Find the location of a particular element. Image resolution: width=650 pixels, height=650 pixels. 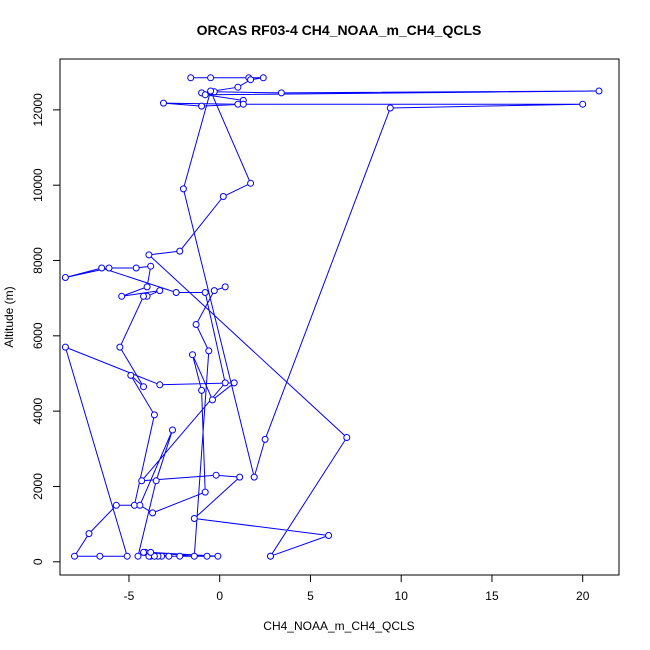

x-tick-label: 10 is located at coordinates (402, 596).